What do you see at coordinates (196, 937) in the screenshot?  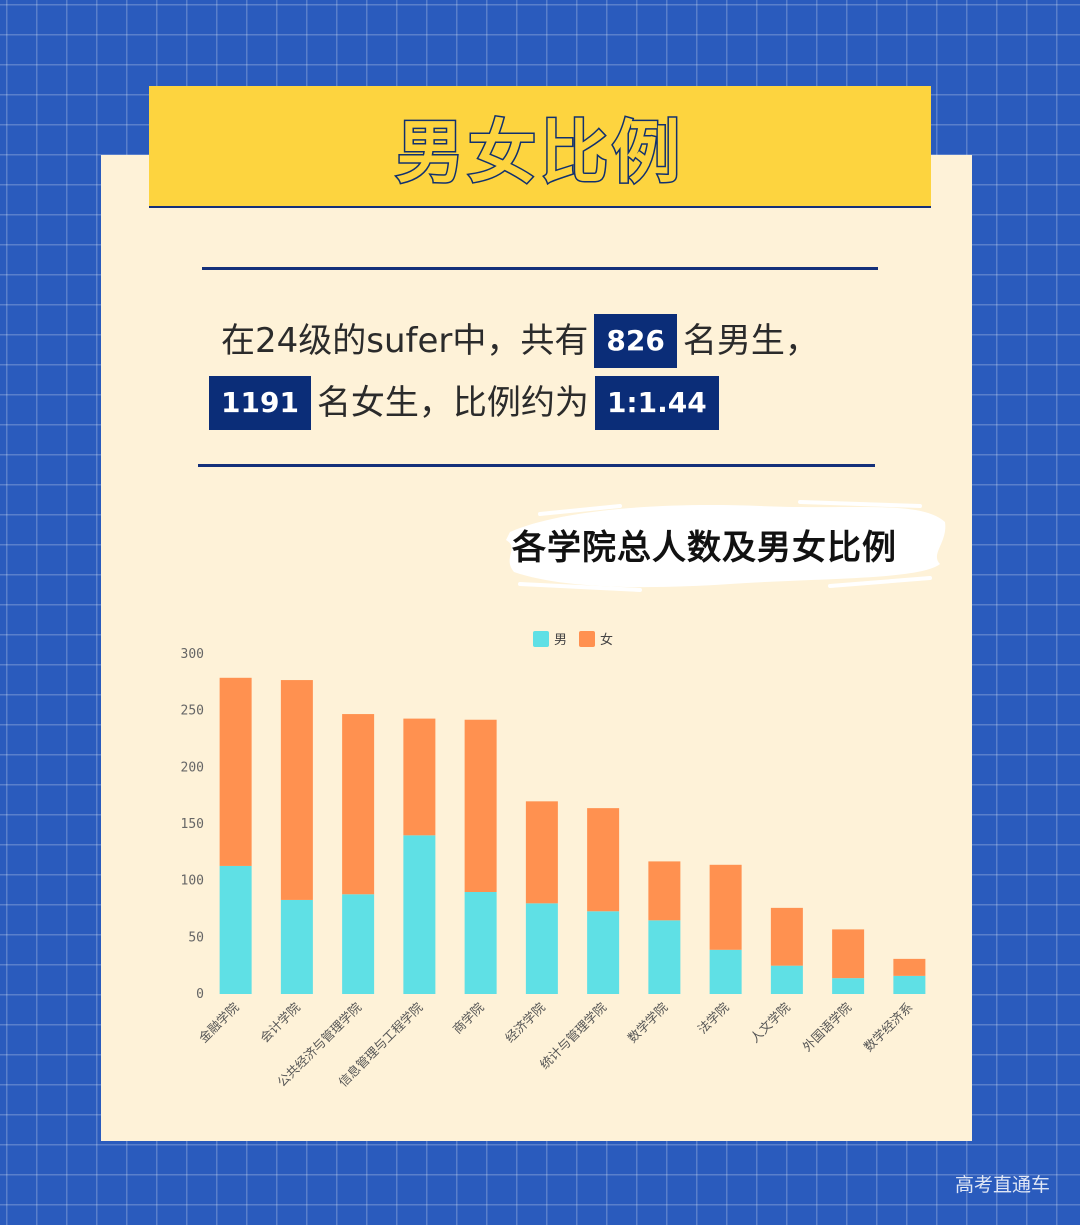 I see `y-tick-label: 50` at bounding box center [196, 937].